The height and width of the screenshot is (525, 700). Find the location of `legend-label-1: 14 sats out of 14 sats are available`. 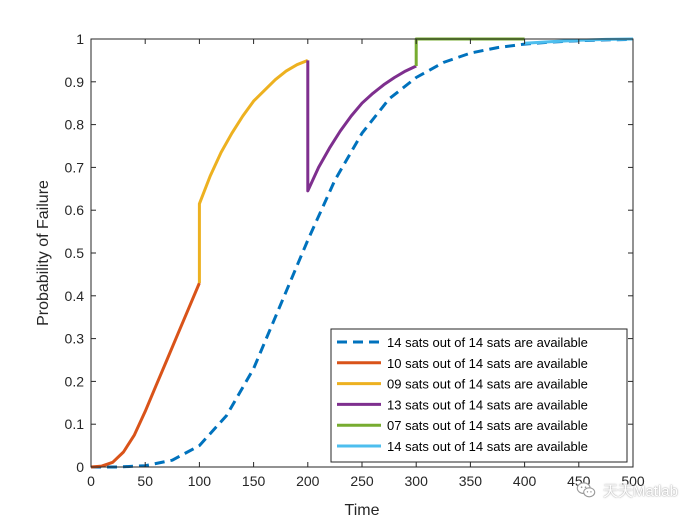

legend-label-1: 14 sats out of 14 sats are available is located at coordinates (487, 342).